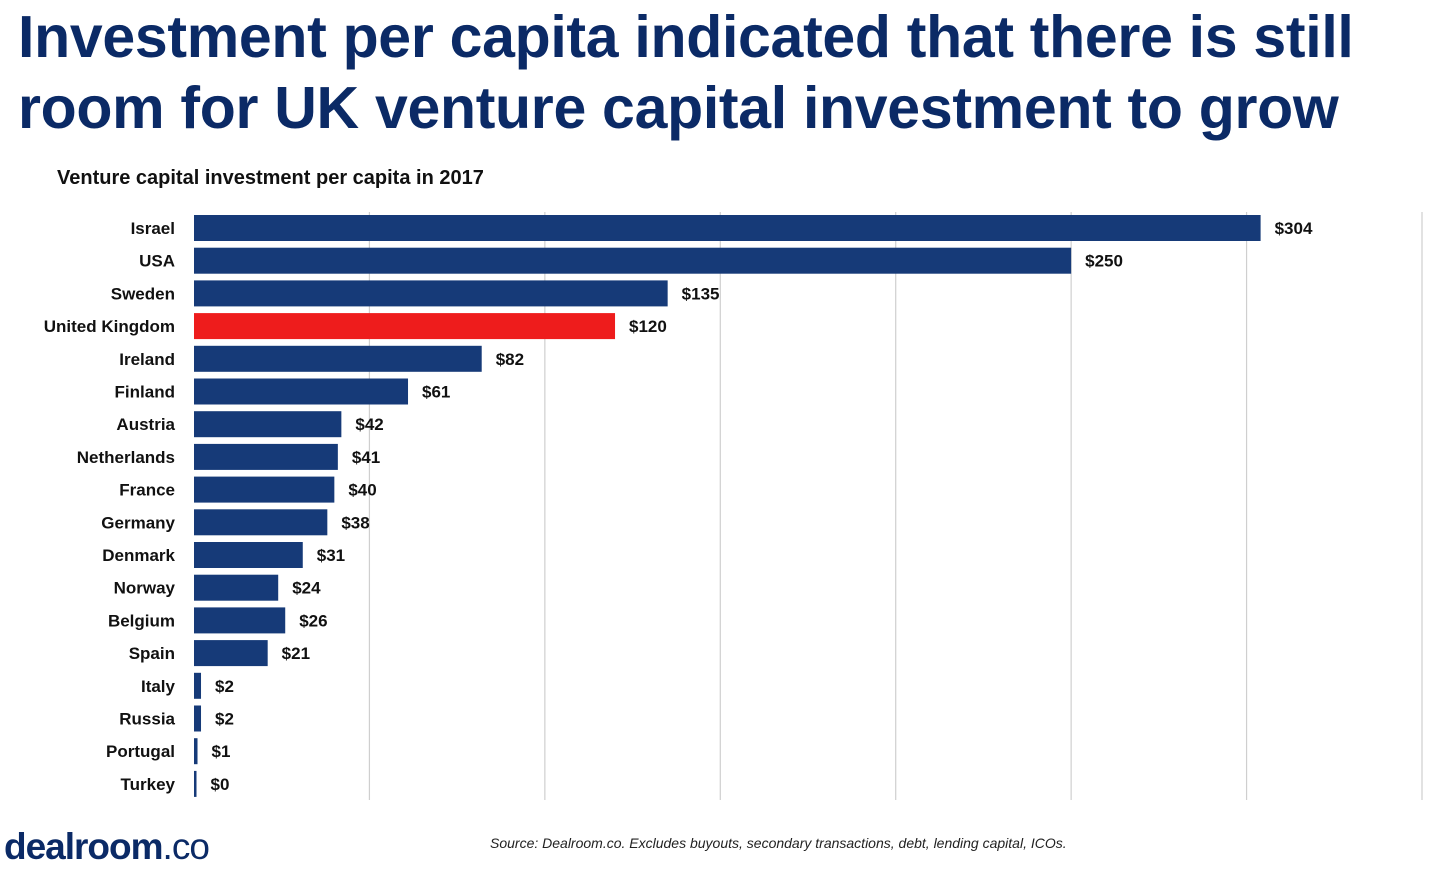 This screenshot has width=1440, height=872. Describe the element at coordinates (224, 686) in the screenshot. I see `value-label-italy: $2` at that location.